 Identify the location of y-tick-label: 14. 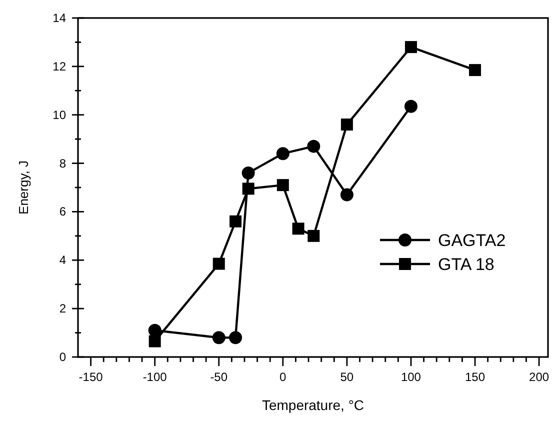
(59, 18).